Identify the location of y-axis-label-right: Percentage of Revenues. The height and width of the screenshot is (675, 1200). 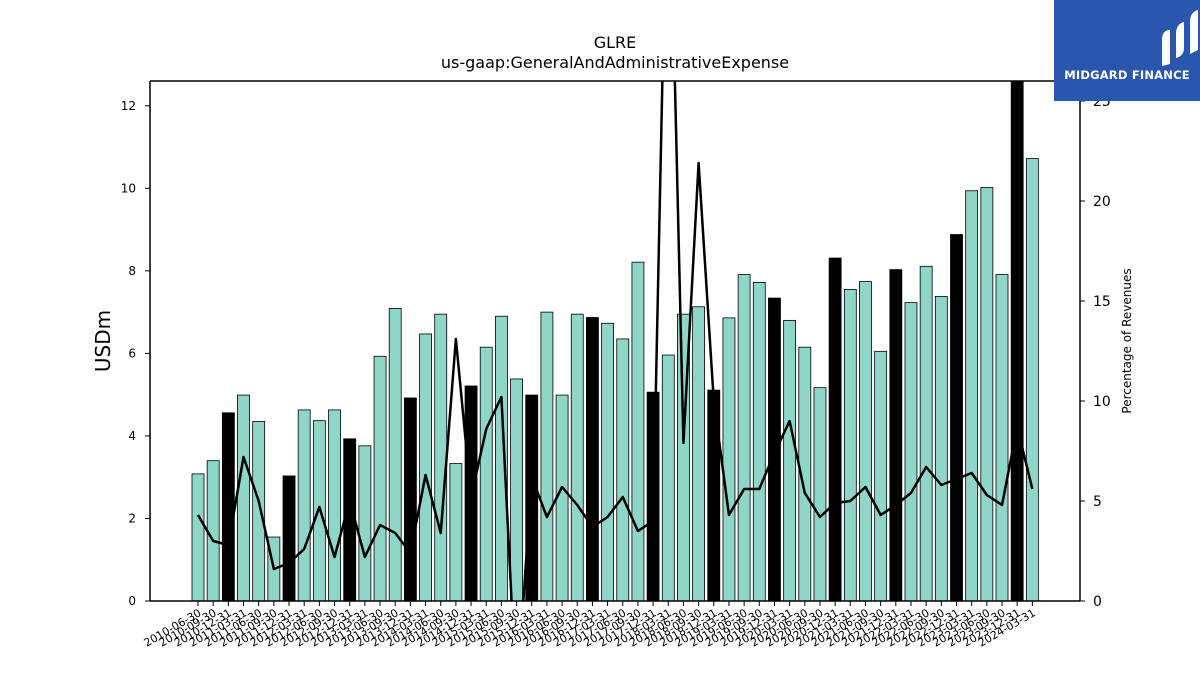
(1127, 340).